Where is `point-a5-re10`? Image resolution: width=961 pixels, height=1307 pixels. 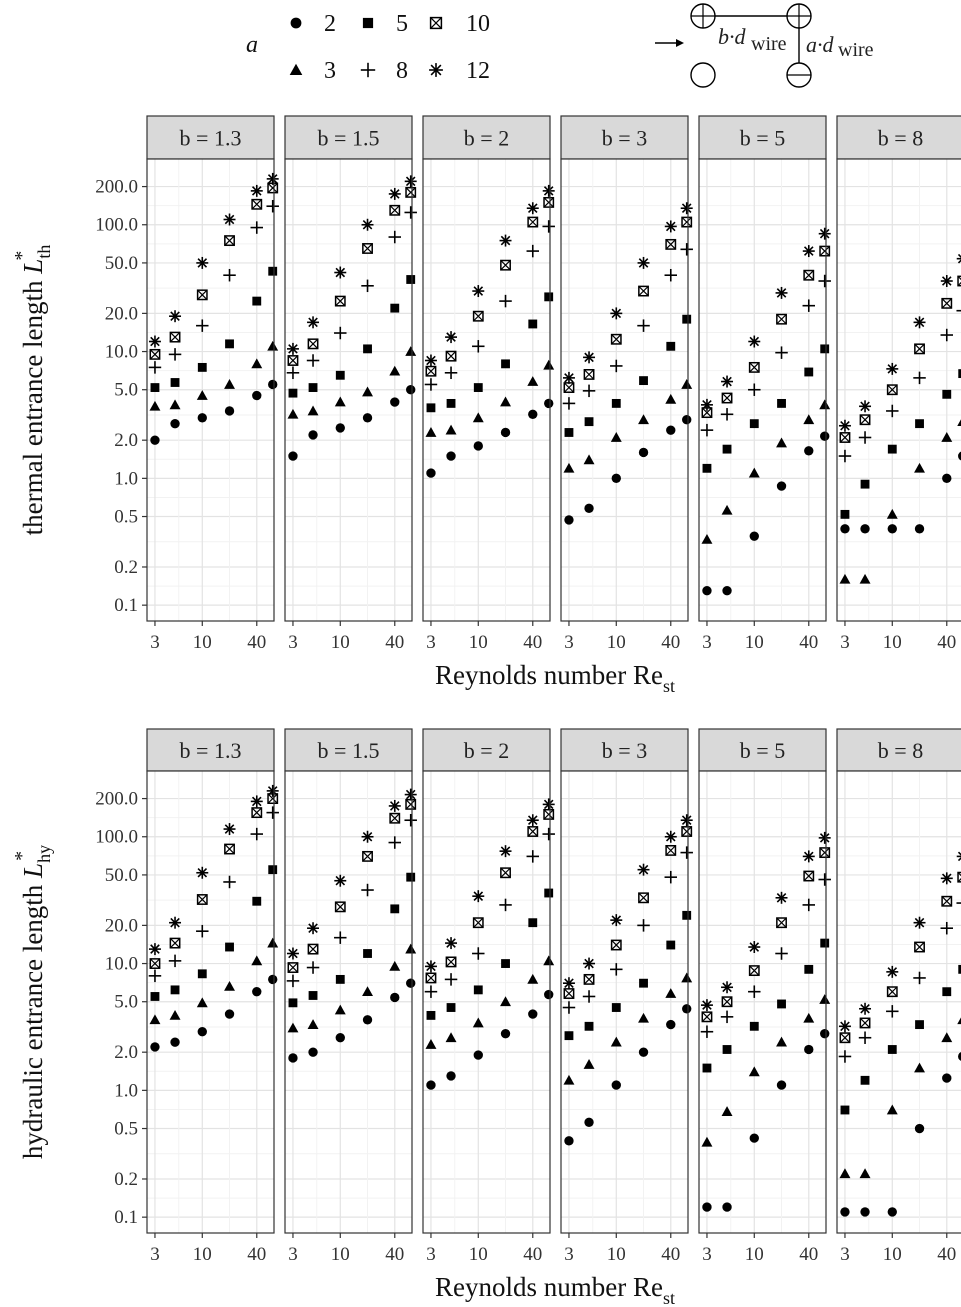 point-a5-re10 is located at coordinates (478, 387).